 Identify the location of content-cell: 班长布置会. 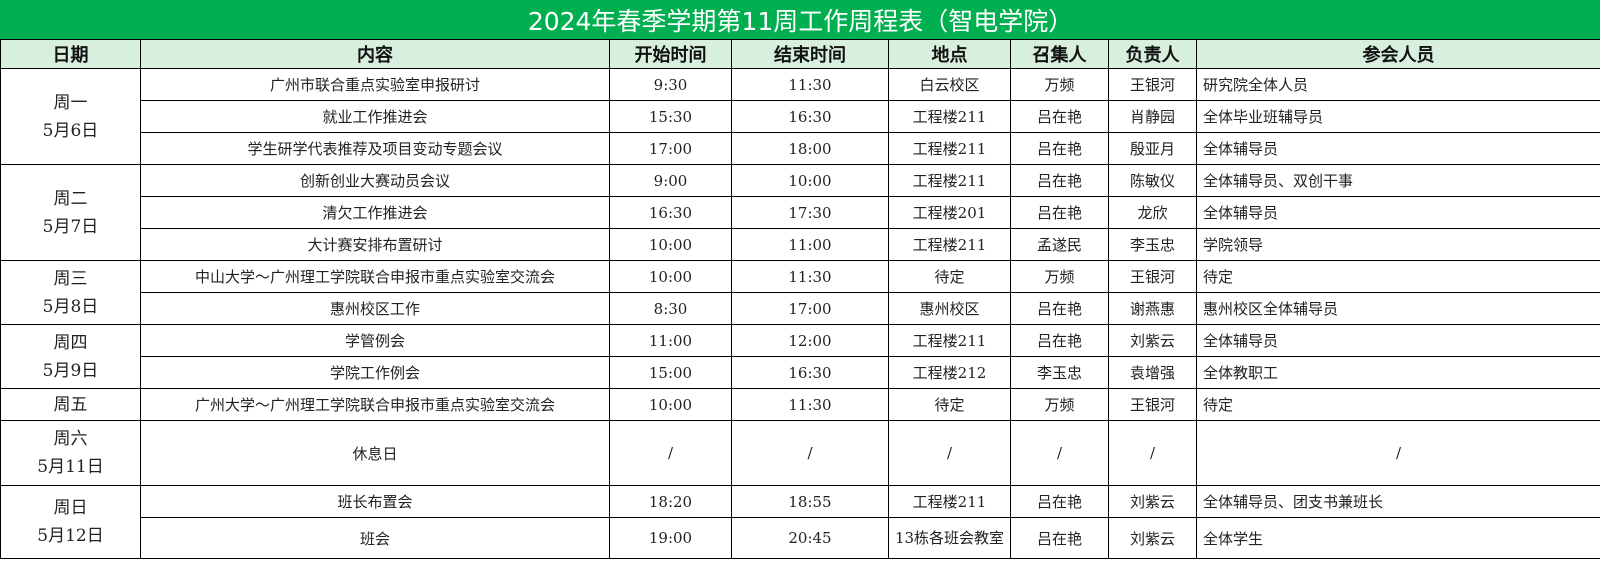
(375, 501).